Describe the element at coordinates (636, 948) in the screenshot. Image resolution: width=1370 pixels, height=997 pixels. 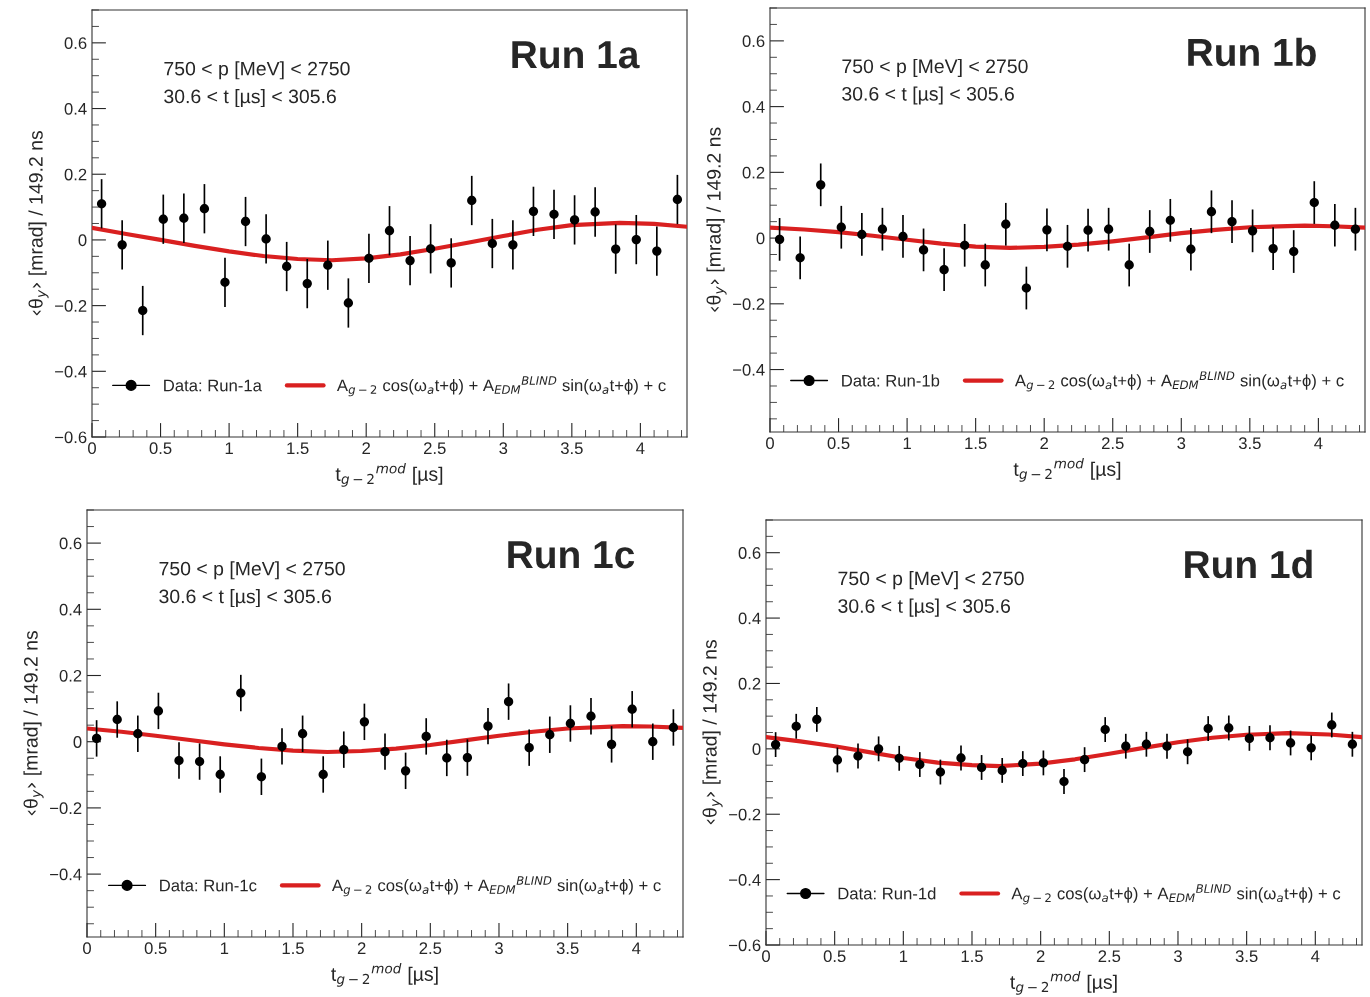
I see `x-tick-label: 4` at that location.